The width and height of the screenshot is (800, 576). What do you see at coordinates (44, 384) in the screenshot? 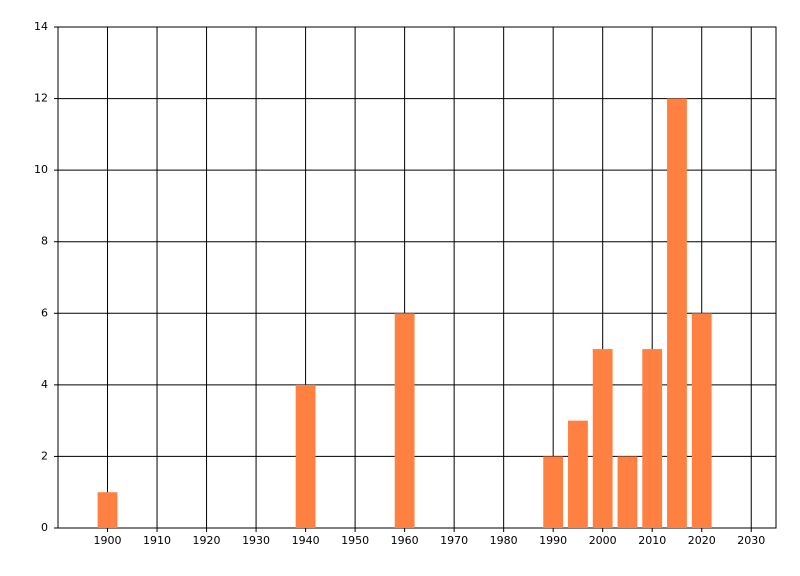
I see `y-tick-label: 4` at bounding box center [44, 384].